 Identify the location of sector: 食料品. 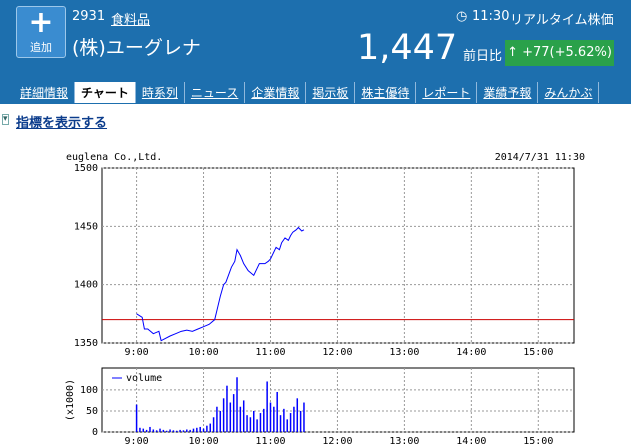
(131, 20).